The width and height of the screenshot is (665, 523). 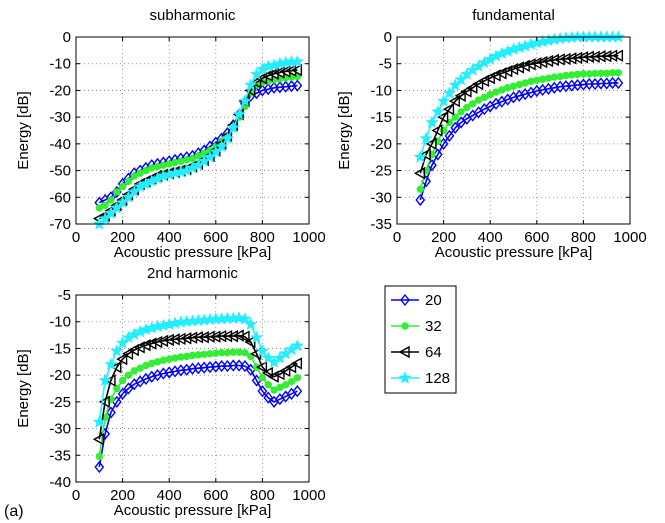 I want to click on legend-label: 20, so click(x=433, y=300).